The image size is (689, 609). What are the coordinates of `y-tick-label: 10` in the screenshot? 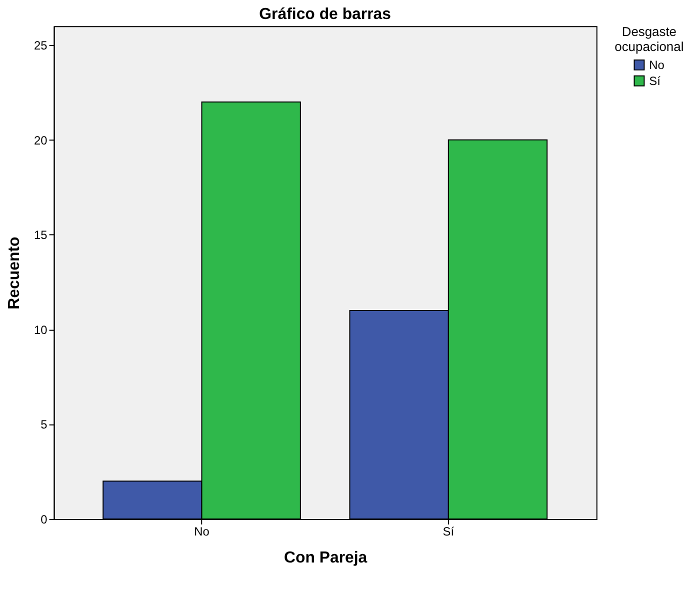 It's located at (41, 329).